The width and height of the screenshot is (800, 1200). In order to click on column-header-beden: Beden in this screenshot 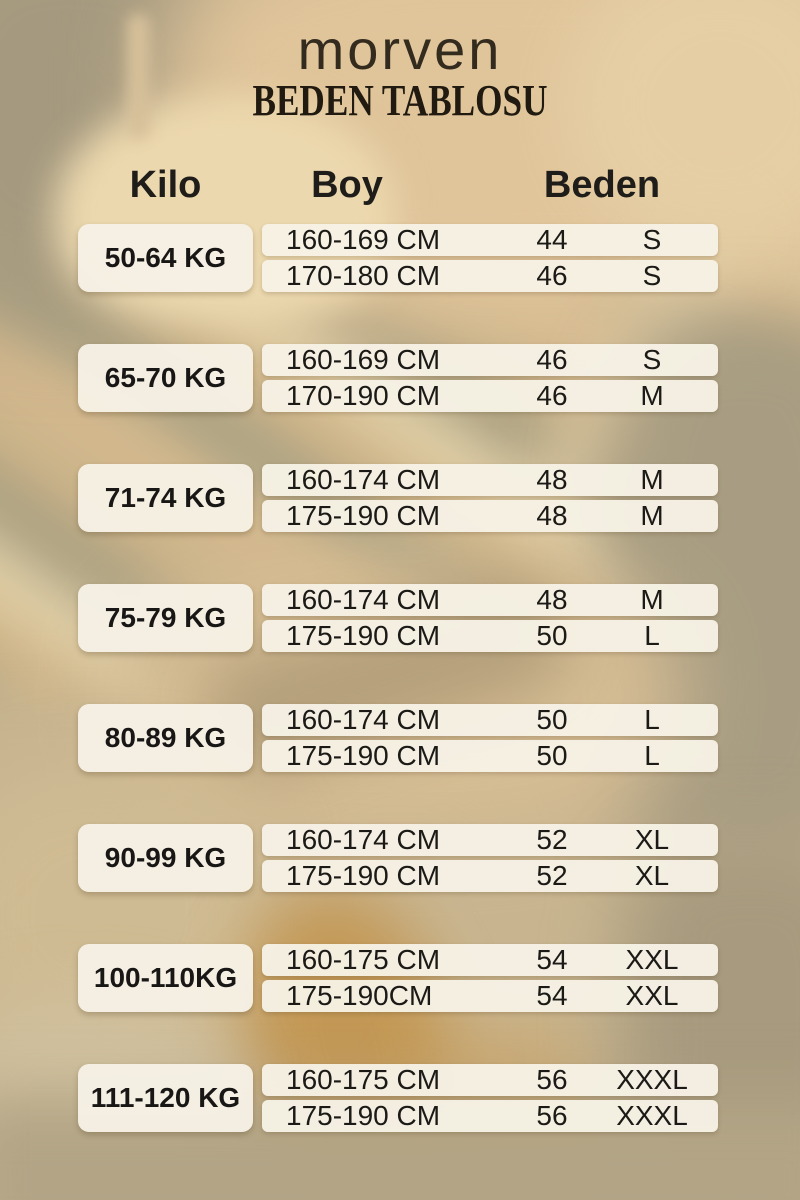, I will do `click(602, 185)`.